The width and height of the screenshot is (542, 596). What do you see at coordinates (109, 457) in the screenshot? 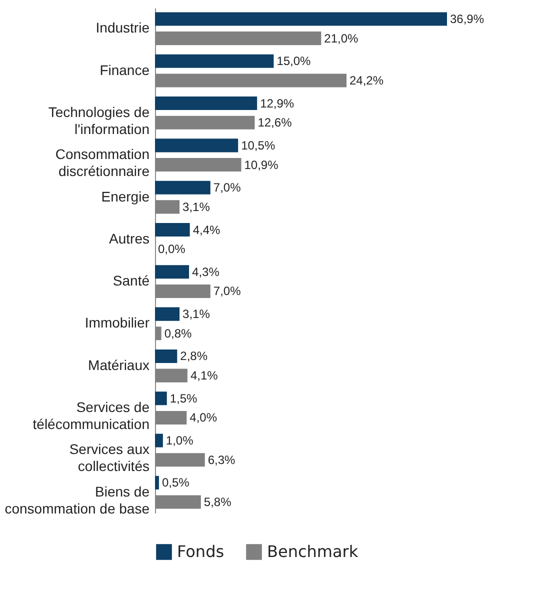
I see `y-tick-label: Services aux collectivités` at bounding box center [109, 457].